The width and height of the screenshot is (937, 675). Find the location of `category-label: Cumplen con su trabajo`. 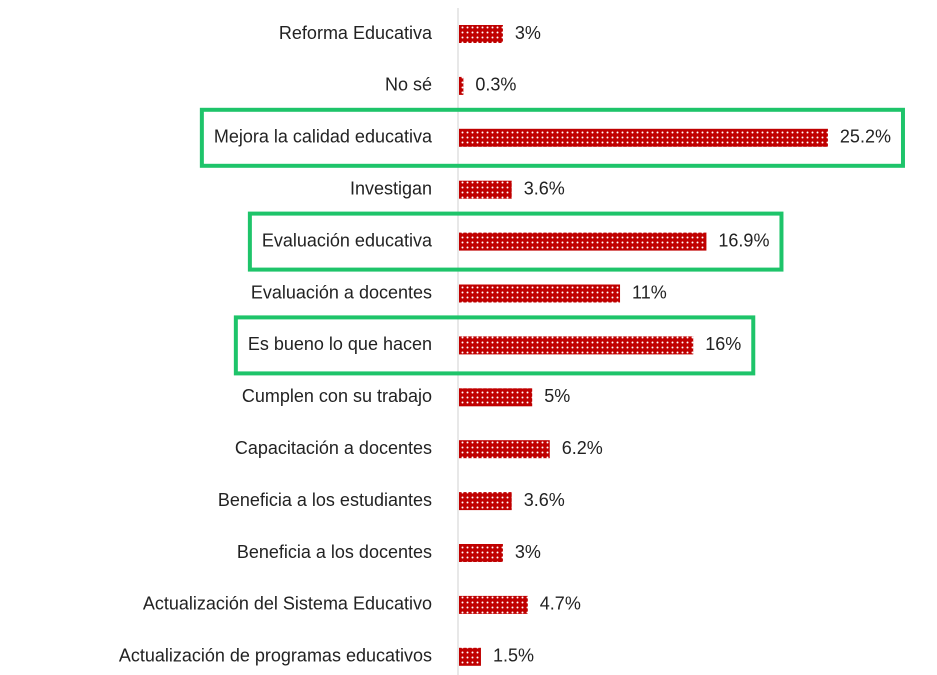

category-label: Cumplen con su trabajo is located at coordinates (337, 396).